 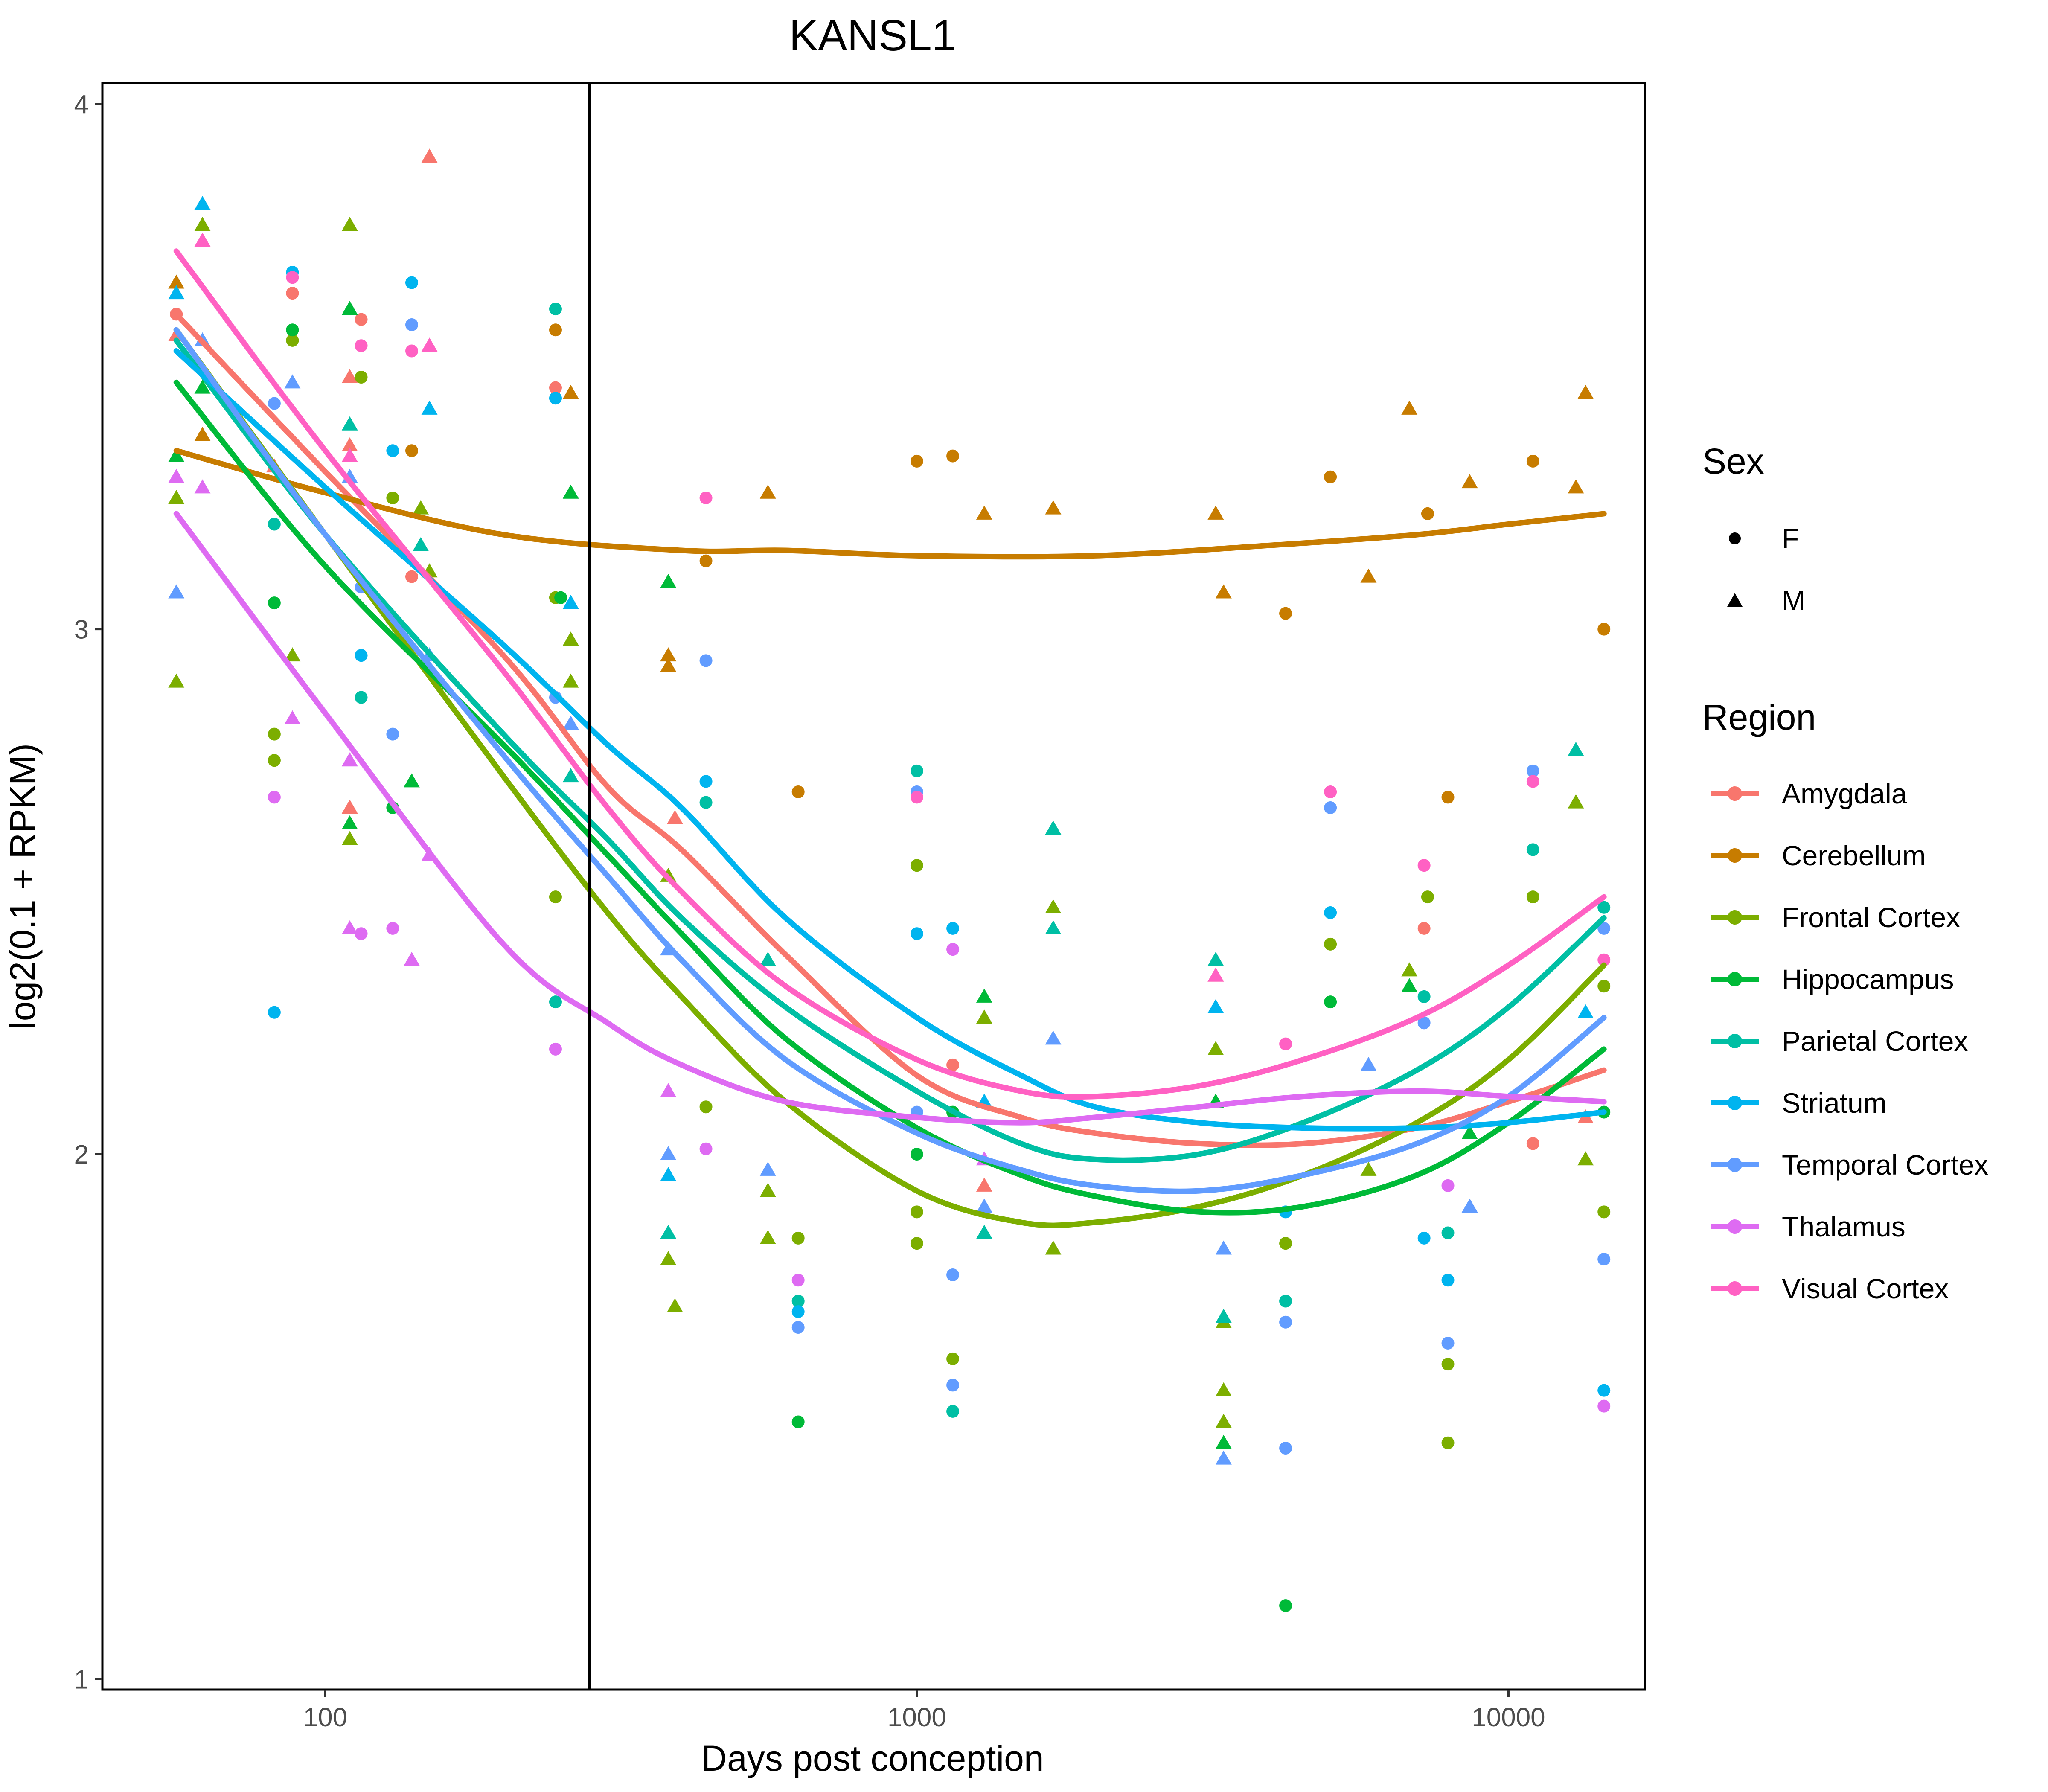 I want to click on legend-hippocampus-marker, so click(x=1735, y=979).